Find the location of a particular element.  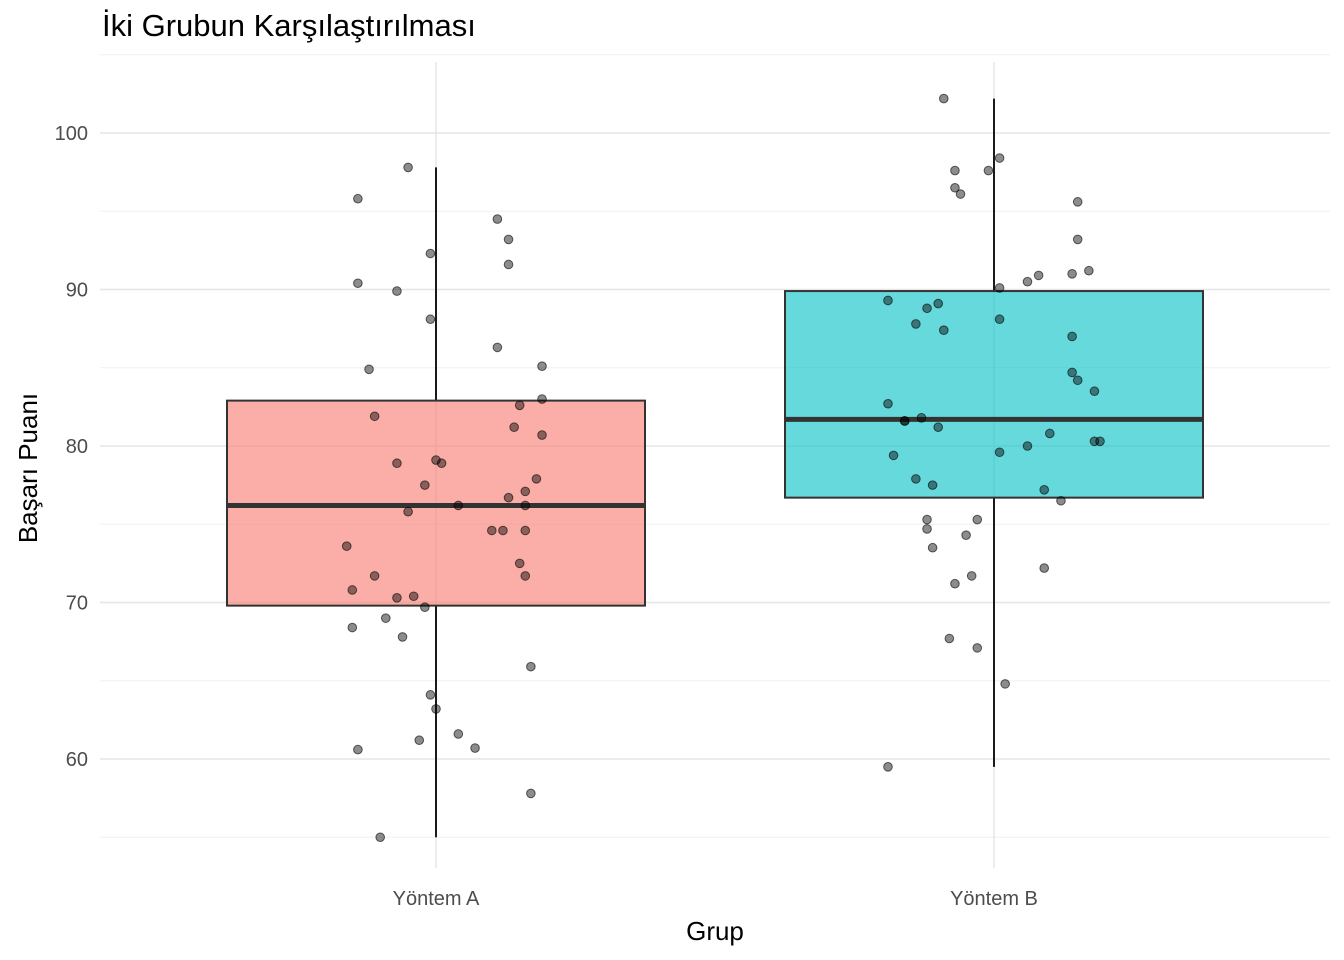

box-rect is located at coordinates (994, 394).